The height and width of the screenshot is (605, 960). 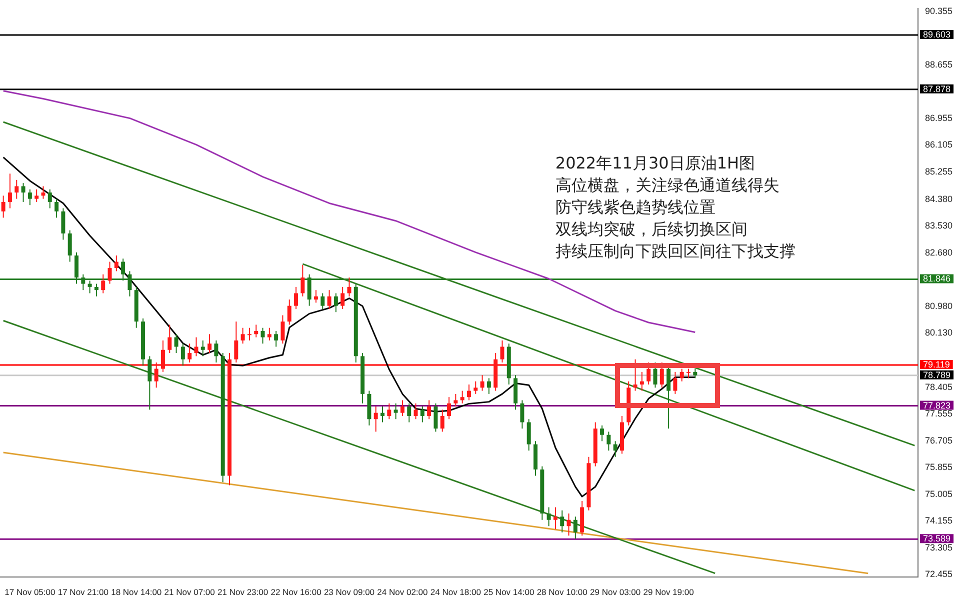 What do you see at coordinates (939, 493) in the screenshot?
I see `y-tick-label: 75.005` at bounding box center [939, 493].